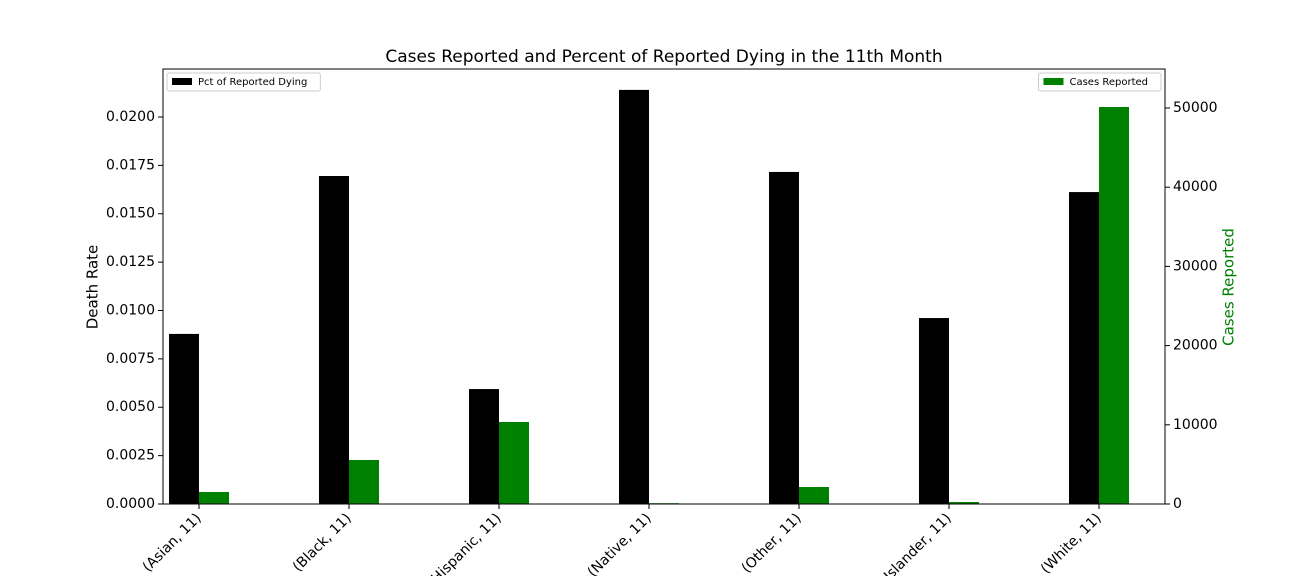  I want to click on y-tick-label: 0.0125, so click(130, 262).